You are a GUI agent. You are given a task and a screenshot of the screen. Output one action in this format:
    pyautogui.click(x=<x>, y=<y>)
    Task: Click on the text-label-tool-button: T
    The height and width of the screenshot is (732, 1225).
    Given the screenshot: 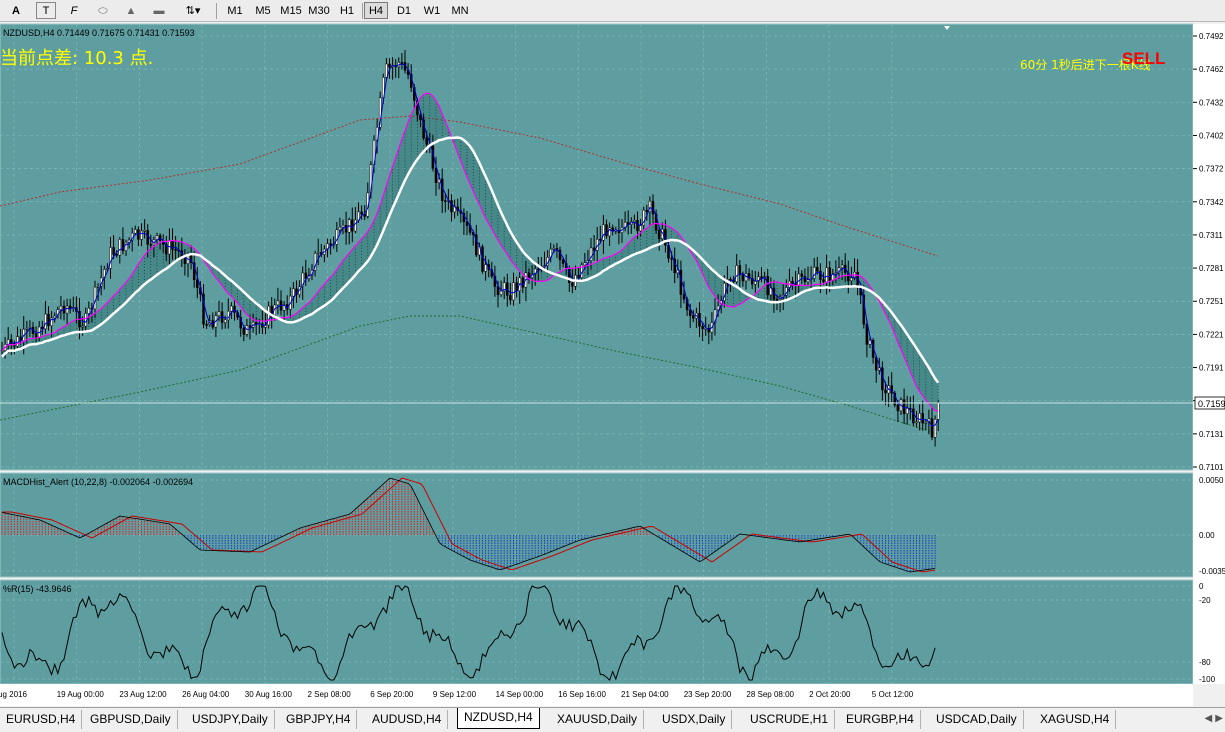 What is the action you would take?
    pyautogui.click(x=46, y=10)
    